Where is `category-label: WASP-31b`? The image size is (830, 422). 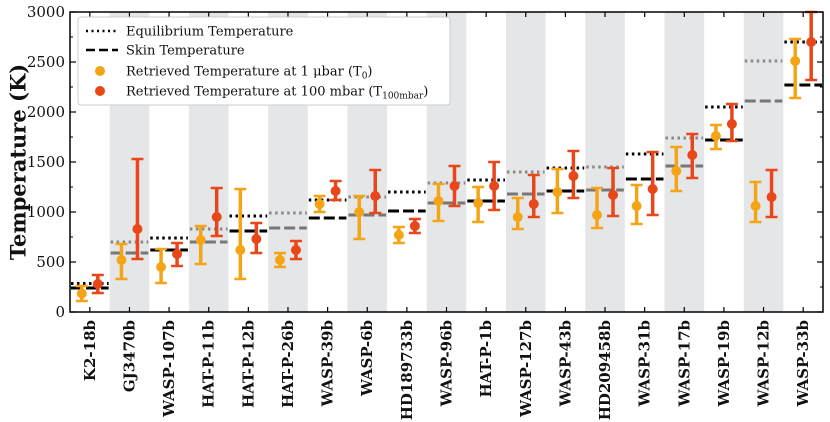 category-label: WASP-31b is located at coordinates (645, 363).